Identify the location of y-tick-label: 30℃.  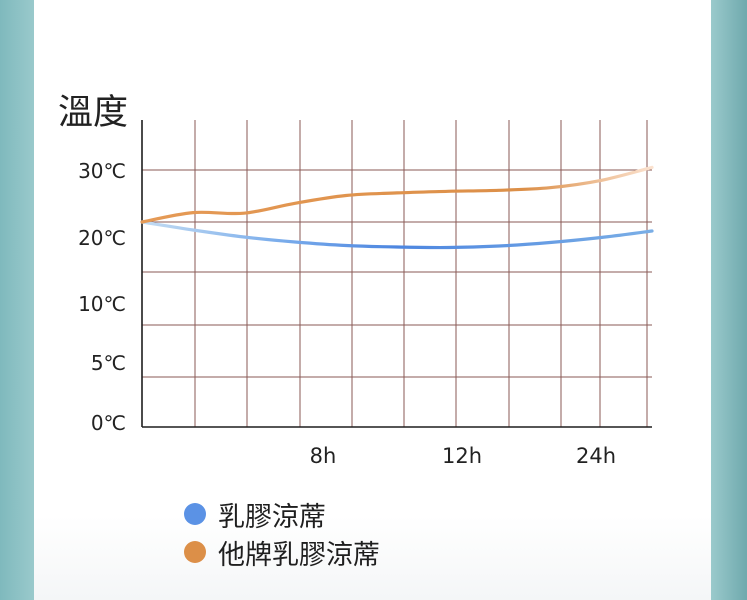
(102, 171).